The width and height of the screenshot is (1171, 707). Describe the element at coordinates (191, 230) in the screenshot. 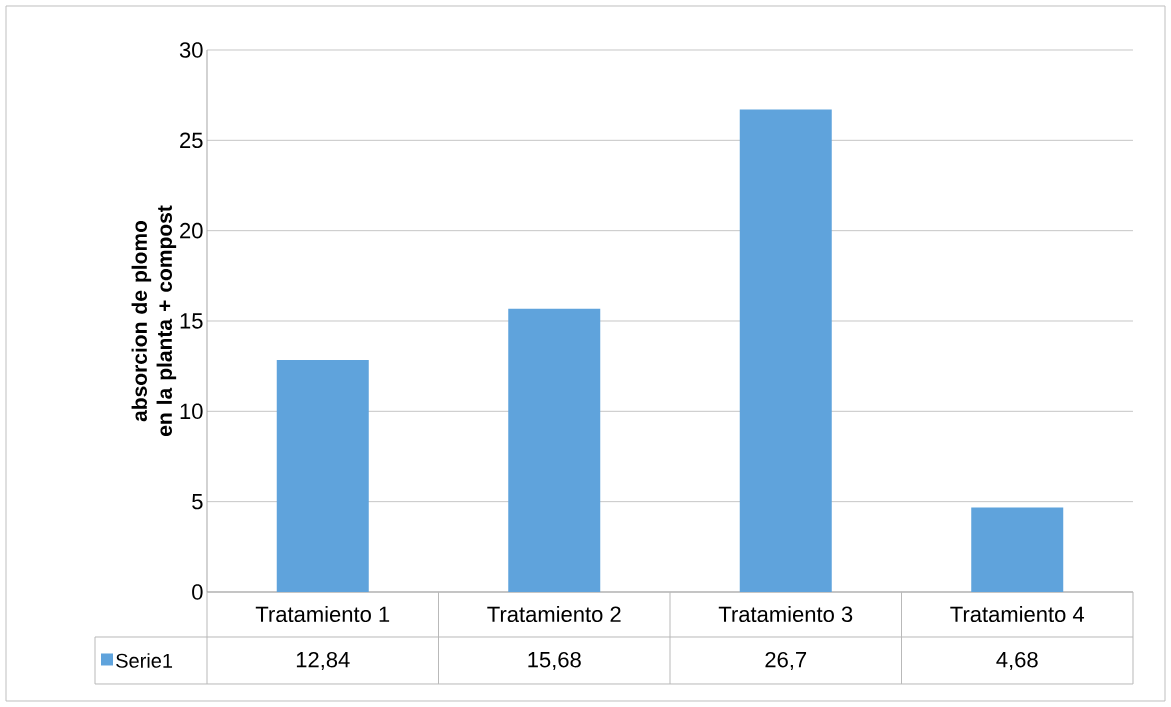

I see `y-tick-label: 20` at that location.